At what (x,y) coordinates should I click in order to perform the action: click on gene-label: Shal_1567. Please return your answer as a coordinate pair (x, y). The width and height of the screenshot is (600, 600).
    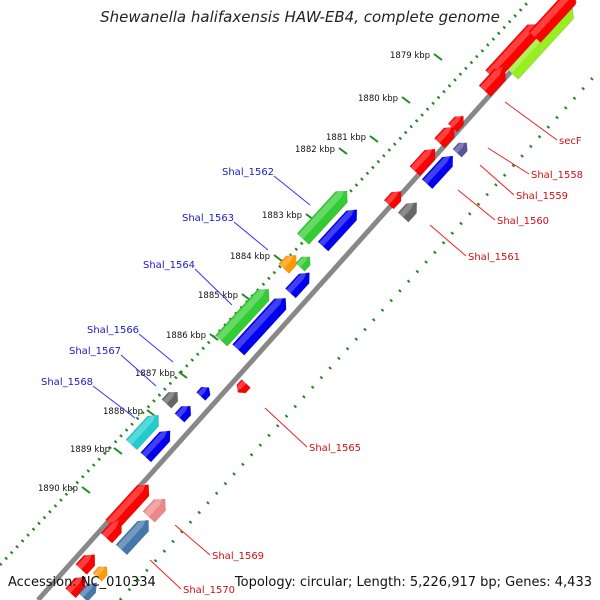
    Looking at the image, I should click on (95, 351).